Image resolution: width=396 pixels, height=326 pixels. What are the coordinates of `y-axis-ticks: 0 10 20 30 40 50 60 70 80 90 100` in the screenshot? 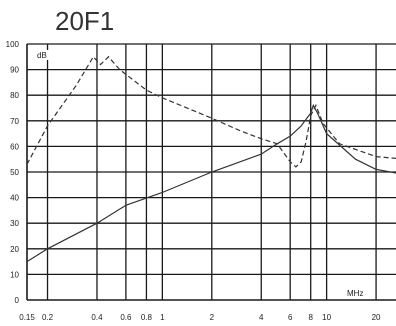 It's located at (13, 172).